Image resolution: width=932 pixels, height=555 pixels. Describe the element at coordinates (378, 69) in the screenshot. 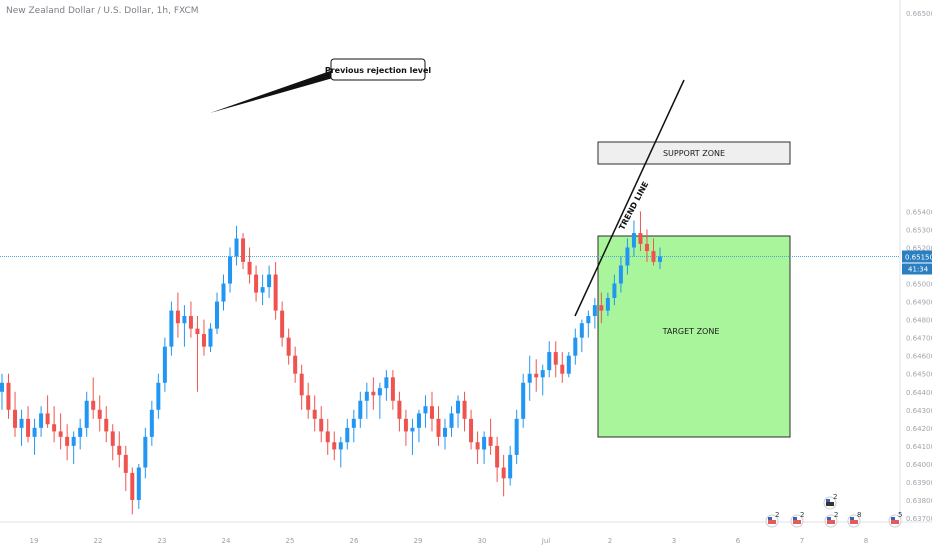

I see `callout-box` at that location.